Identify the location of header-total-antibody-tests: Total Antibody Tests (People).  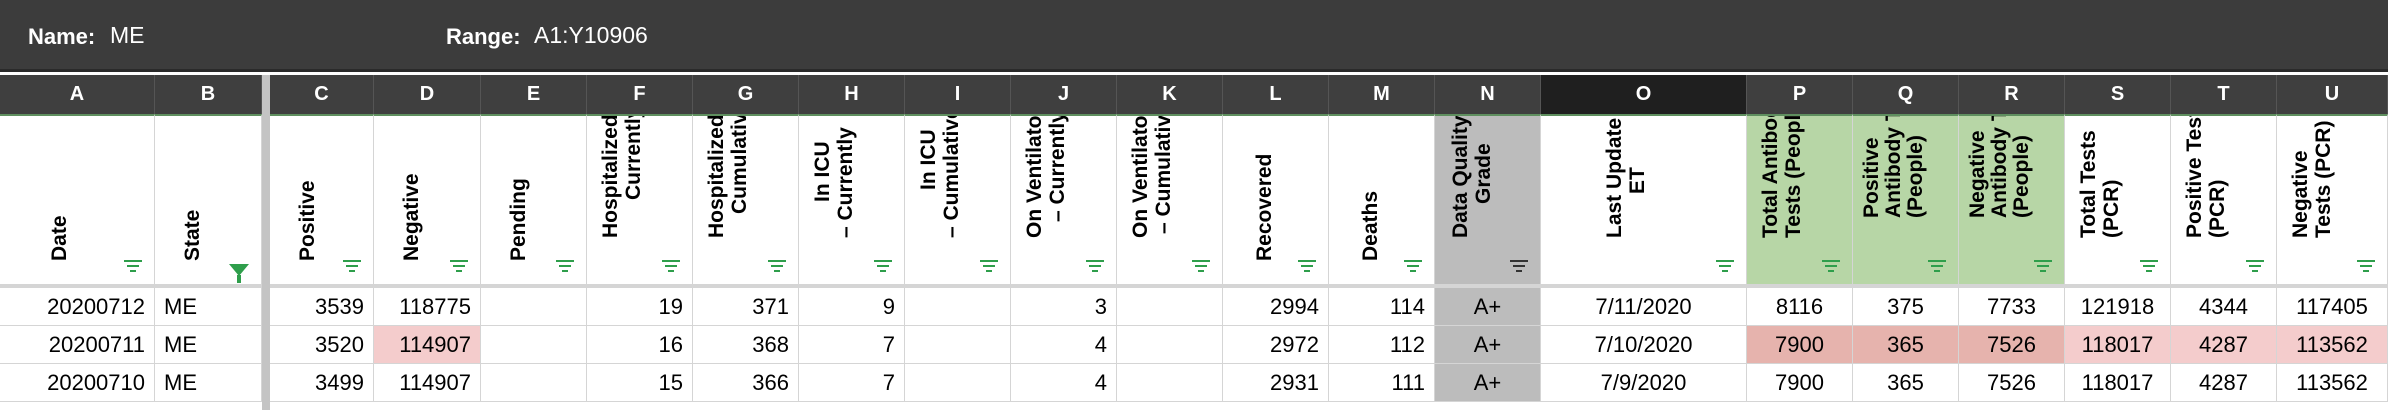
(1800, 199).